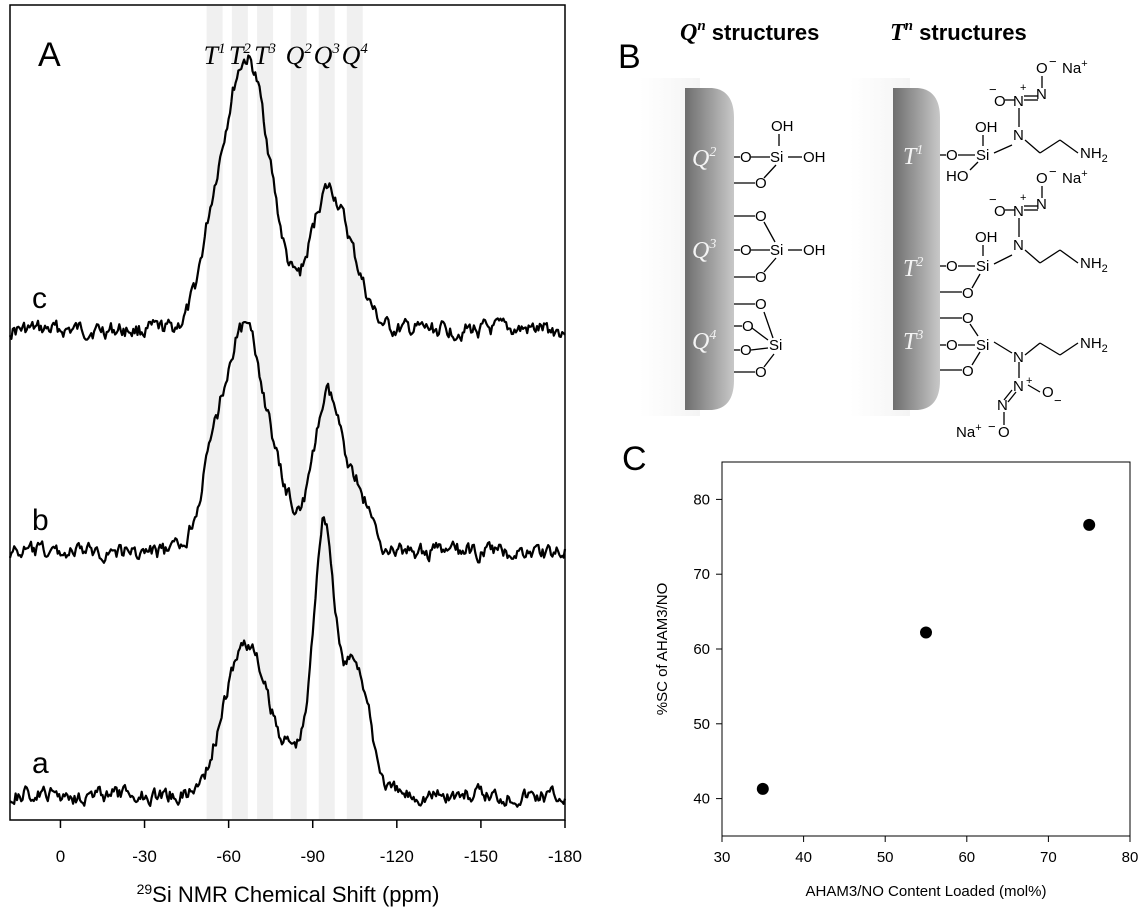  What do you see at coordinates (898, 33) in the screenshot?
I see `t-title-letter: T` at bounding box center [898, 33].